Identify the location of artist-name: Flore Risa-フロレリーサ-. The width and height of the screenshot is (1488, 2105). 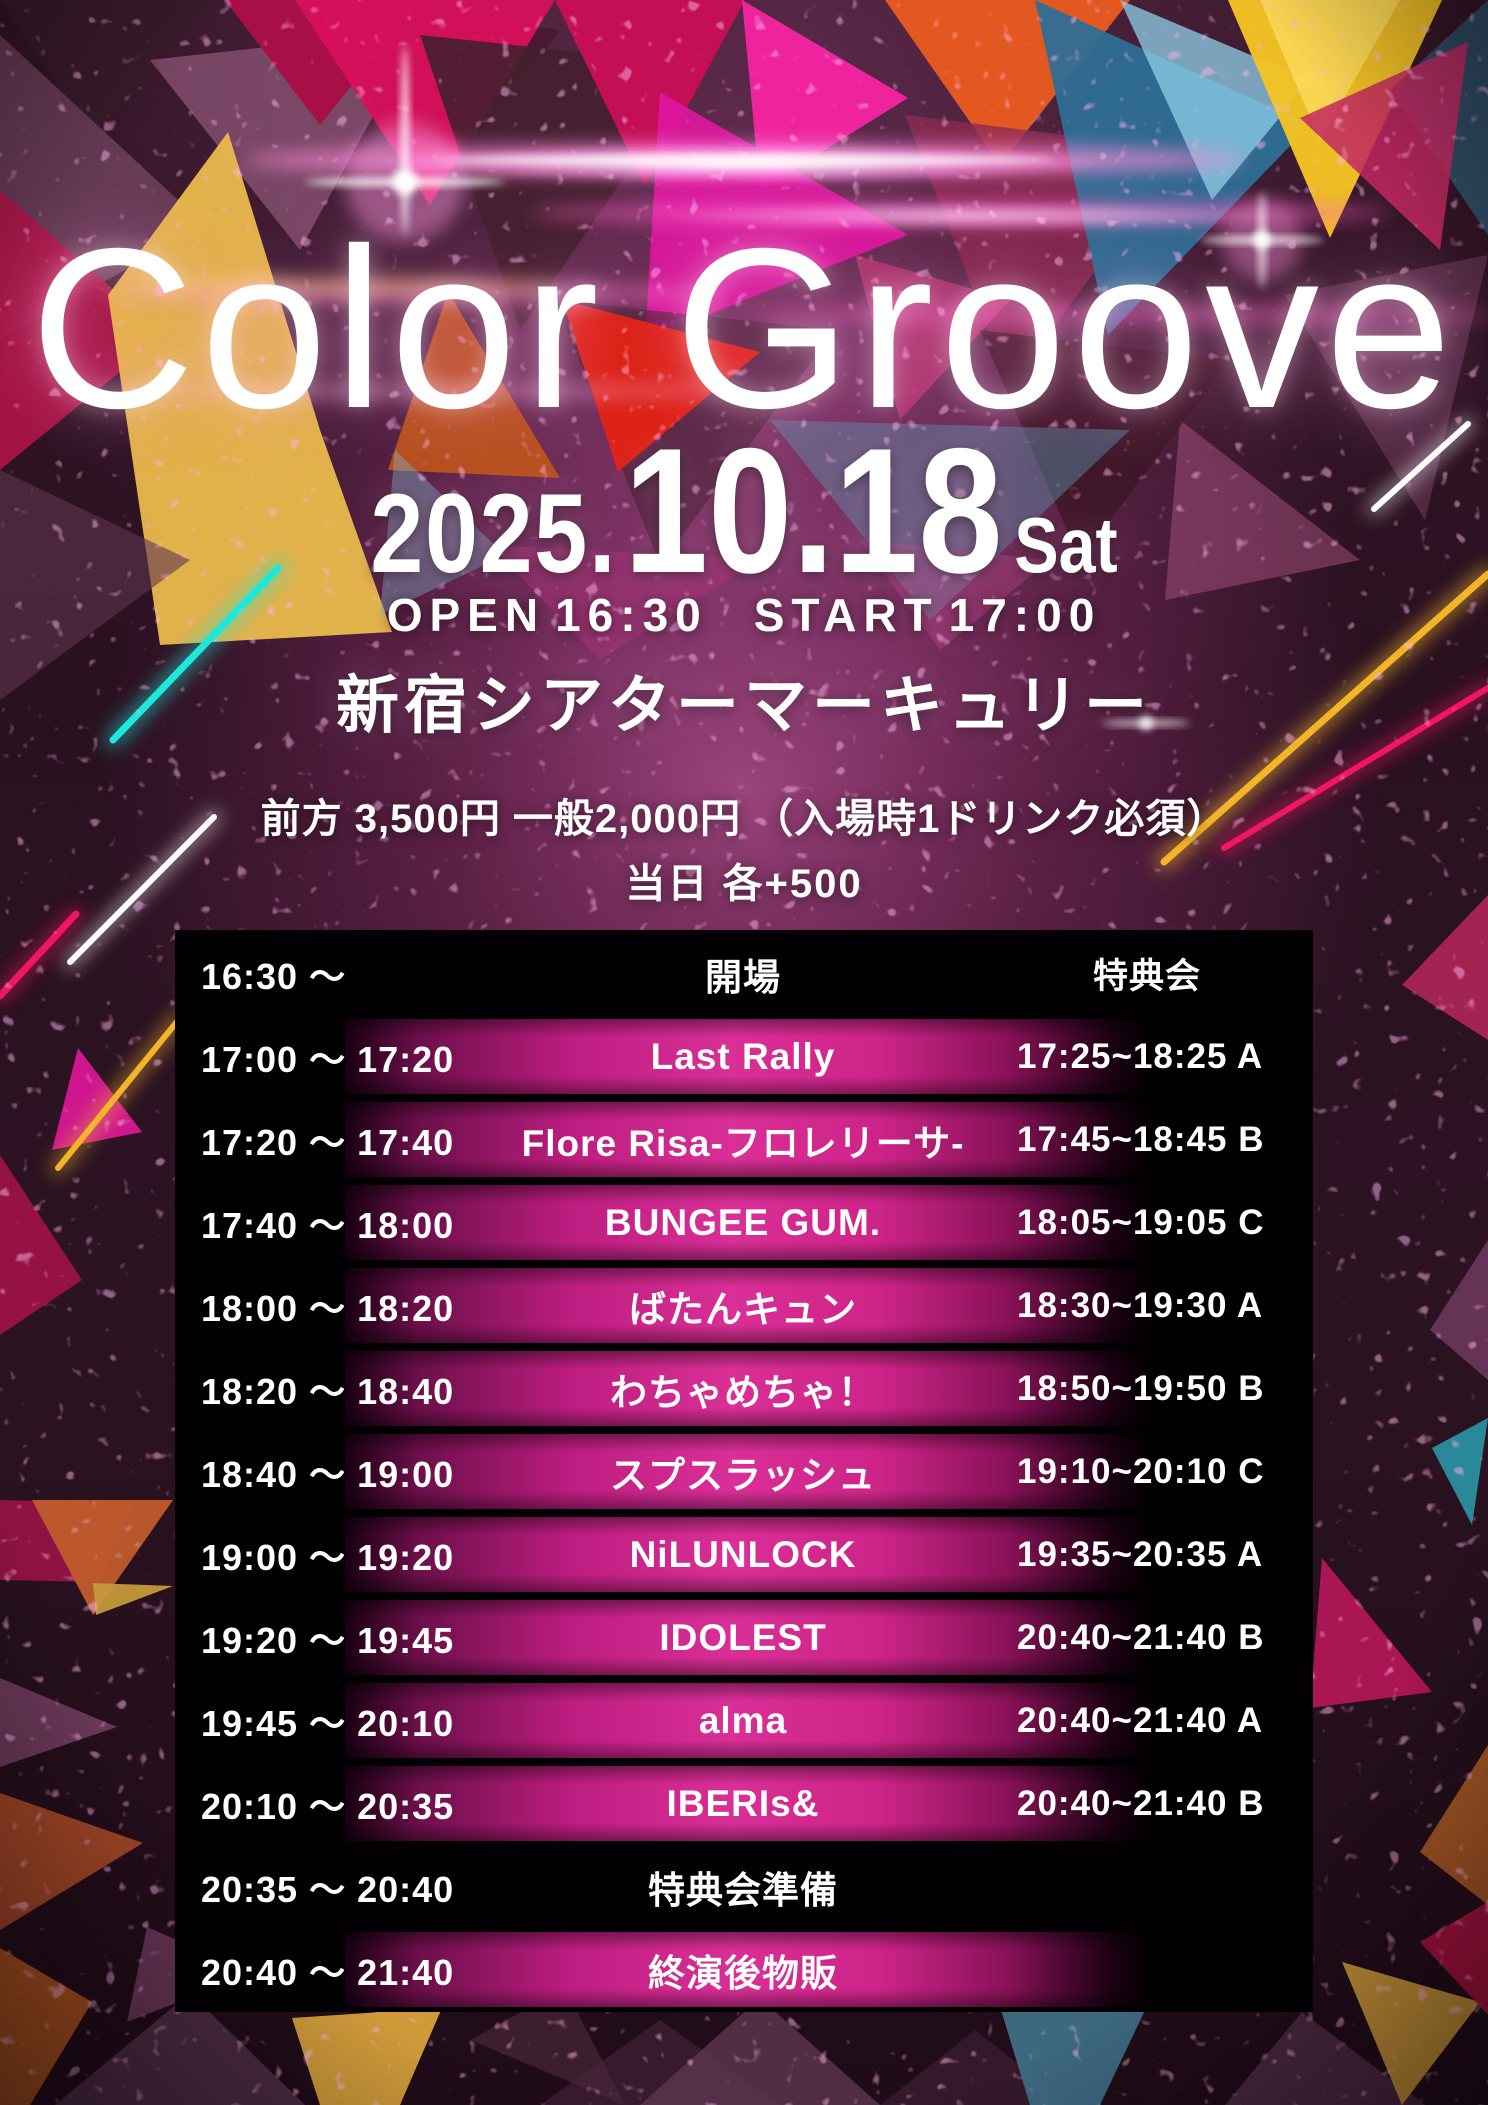
(743, 1143).